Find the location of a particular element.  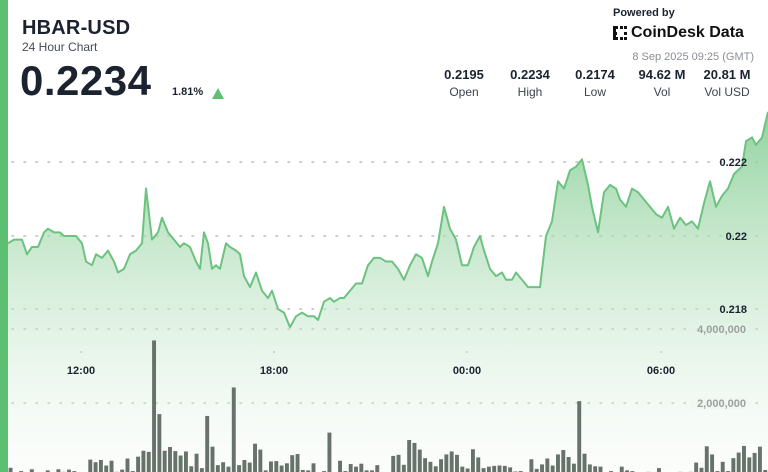

pair-title: HBAR-USD is located at coordinates (76, 28).